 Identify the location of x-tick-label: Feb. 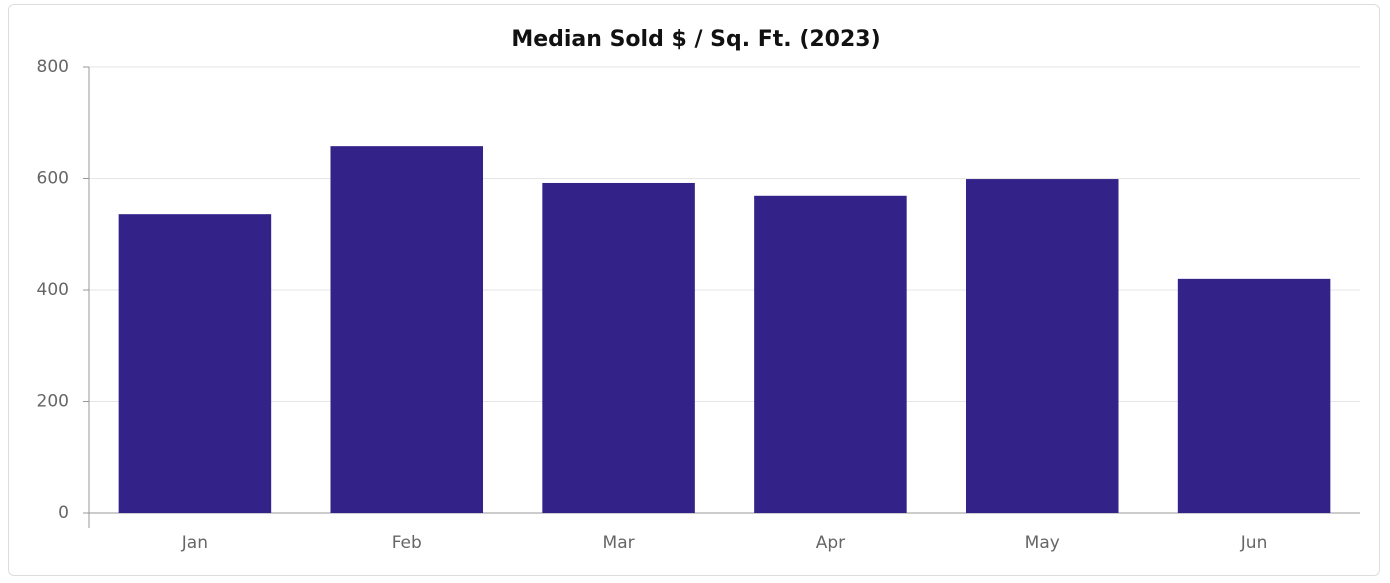
(407, 543).